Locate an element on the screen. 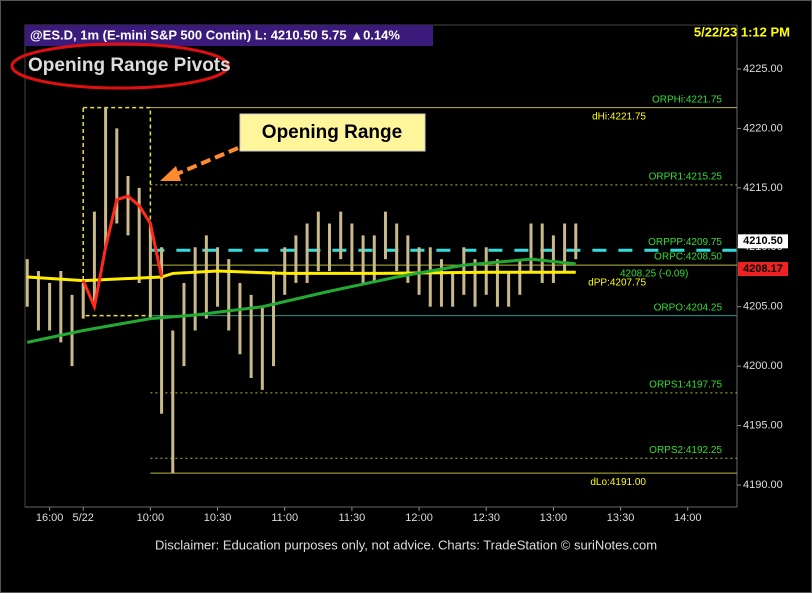  level-label: dLo:4191.00 is located at coordinates (618, 482).